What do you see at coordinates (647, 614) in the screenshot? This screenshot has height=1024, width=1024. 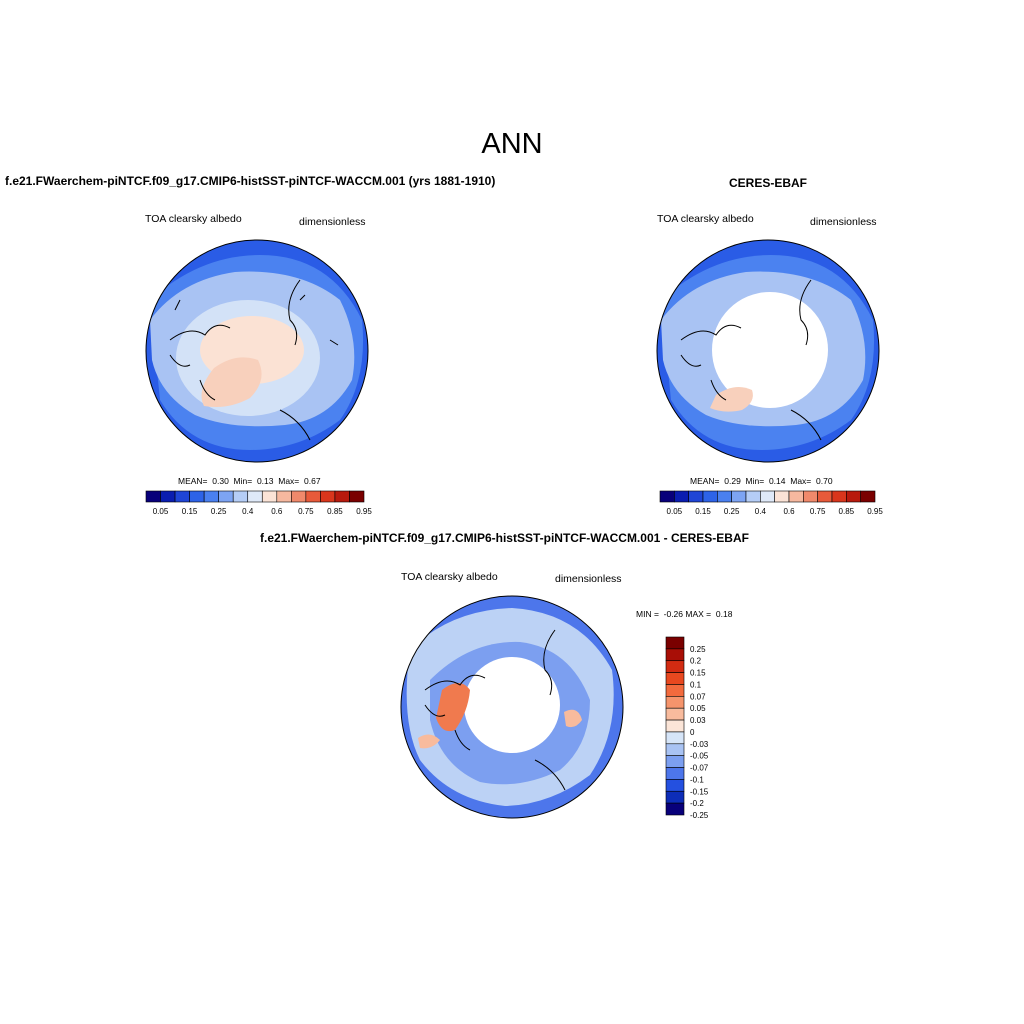 I see `min-label: MIN =` at bounding box center [647, 614].